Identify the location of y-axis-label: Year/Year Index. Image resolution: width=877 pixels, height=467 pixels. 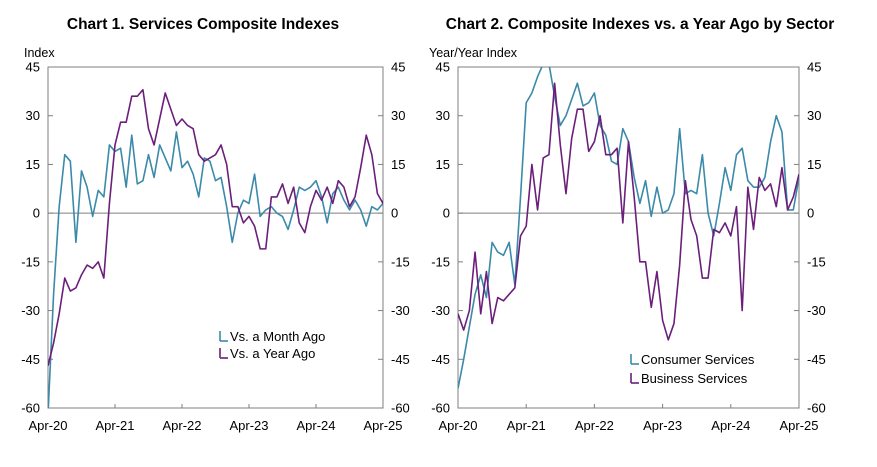
(473, 53).